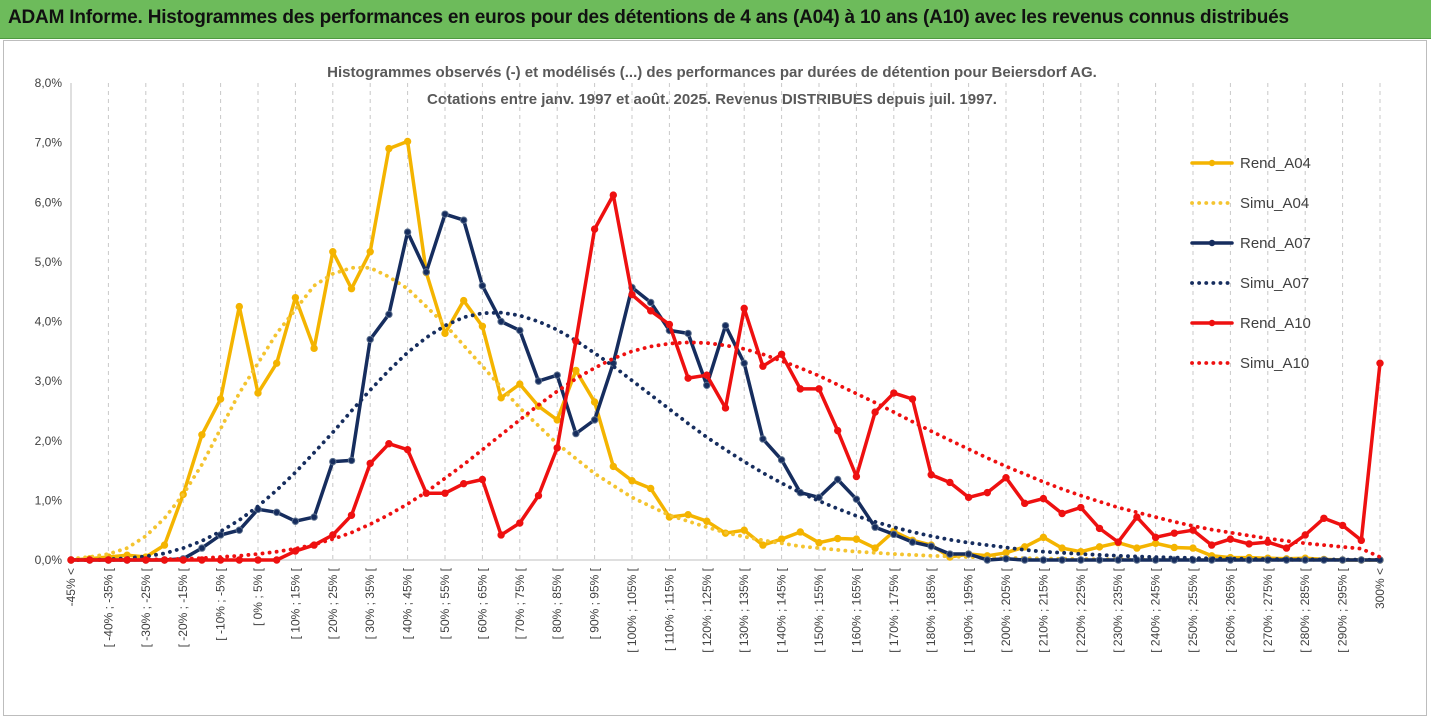 This screenshot has height=719, width=1431. What do you see at coordinates (49, 262) in the screenshot?
I see `y-tick-label: 5,0%` at bounding box center [49, 262].